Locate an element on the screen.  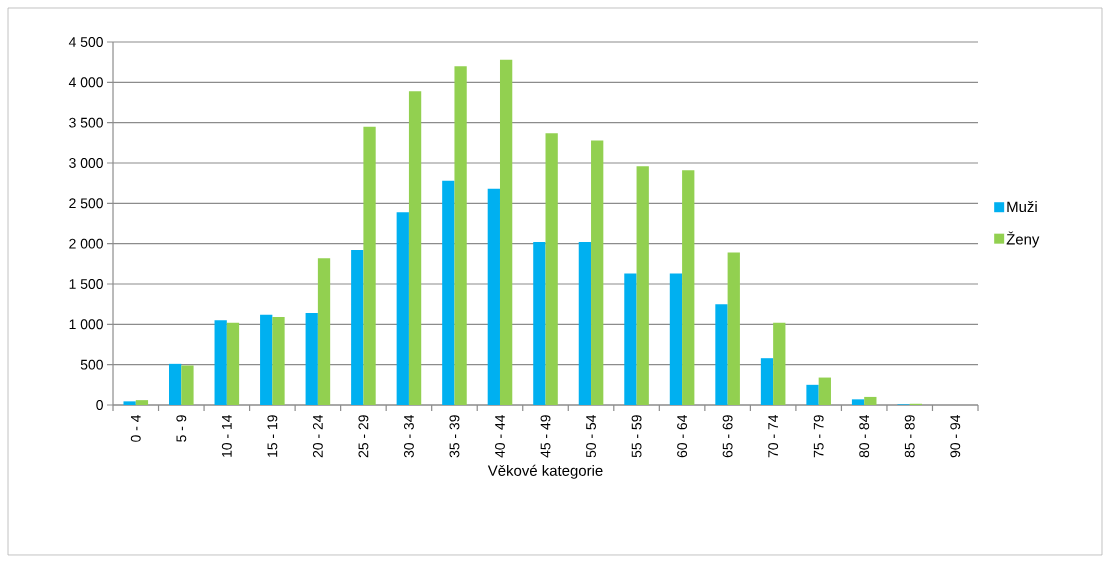
y-tick-label: 1 000 is located at coordinates (86, 324).